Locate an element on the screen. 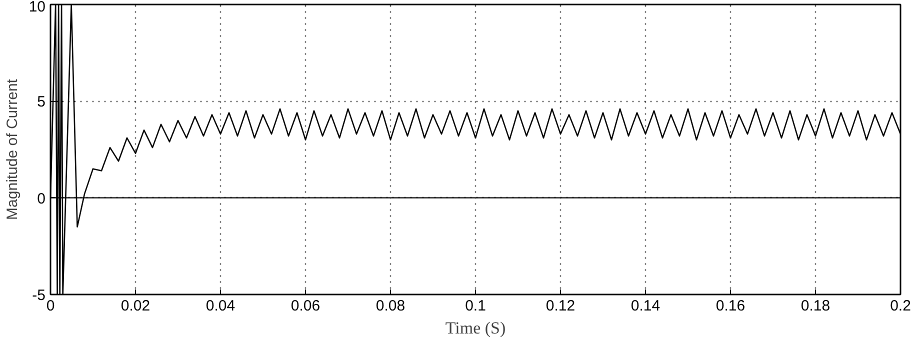 Image resolution: width=918 pixels, height=344 pixels. y-tick-label: 5 is located at coordinates (41, 102).